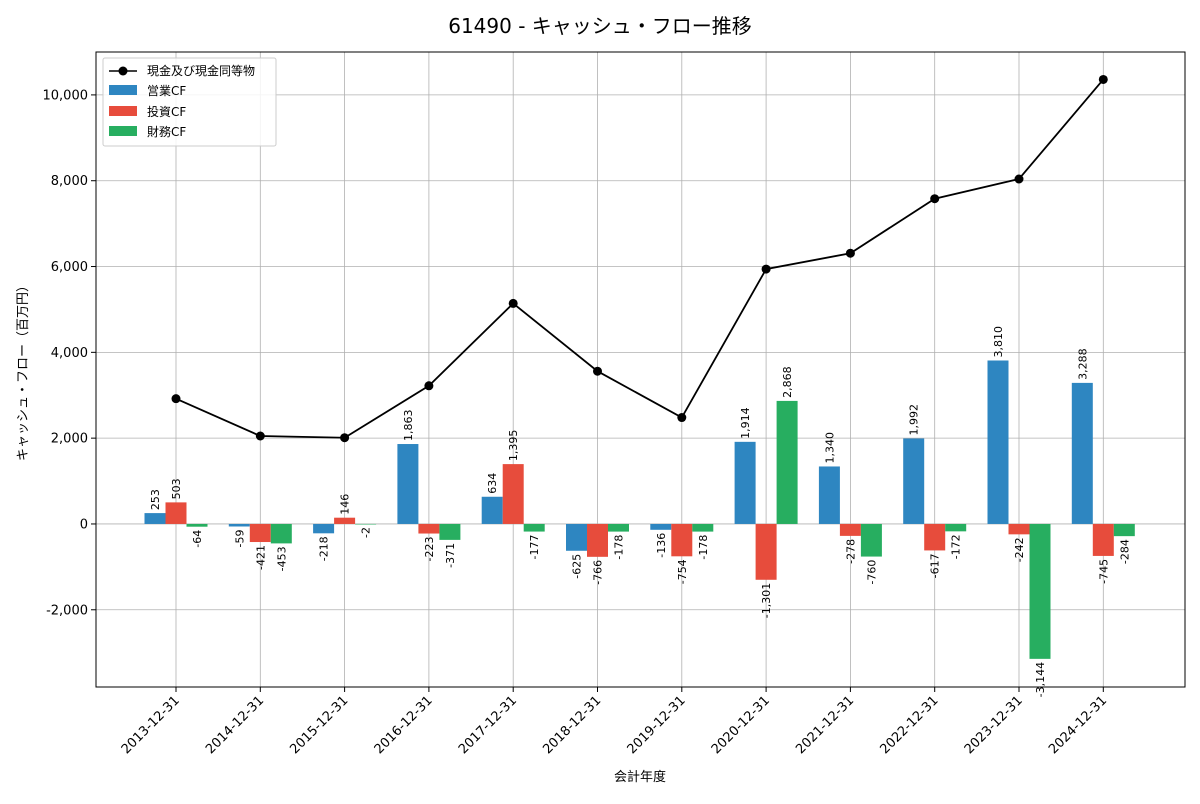 This screenshot has height=804, width=1200. Describe the element at coordinates (914, 420) in the screenshot. I see `operating-cf-value-label: 1,992` at that location.